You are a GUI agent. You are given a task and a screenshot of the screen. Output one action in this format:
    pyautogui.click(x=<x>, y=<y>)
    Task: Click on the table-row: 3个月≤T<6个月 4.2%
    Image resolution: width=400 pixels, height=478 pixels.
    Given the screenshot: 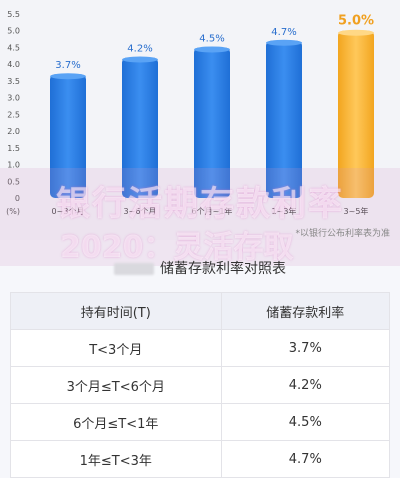 What is the action you would take?
    pyautogui.click(x=200, y=385)
    